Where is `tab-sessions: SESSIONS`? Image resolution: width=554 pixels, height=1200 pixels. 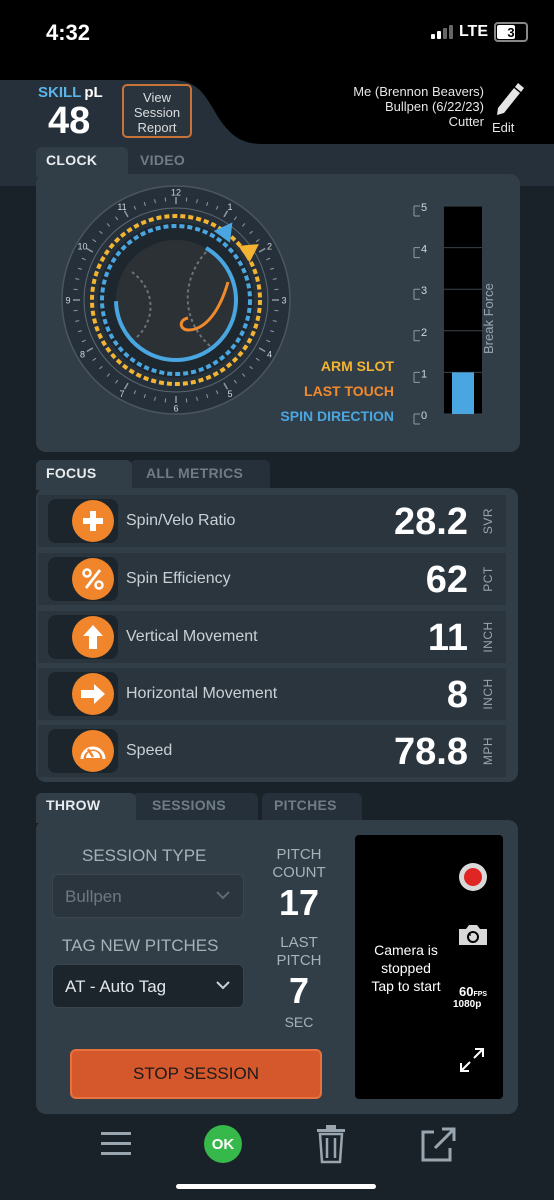
tab-sessions: SESSIONS is located at coordinates (189, 805).